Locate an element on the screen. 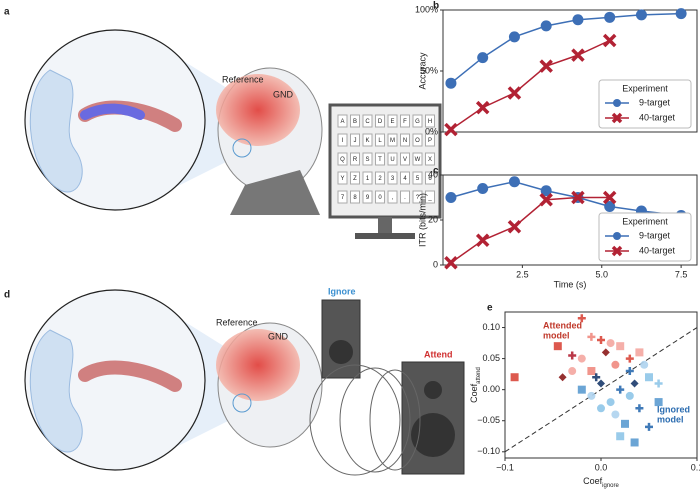 The width and height of the screenshot is (700, 495). key-label: 3 is located at coordinates (393, 179).